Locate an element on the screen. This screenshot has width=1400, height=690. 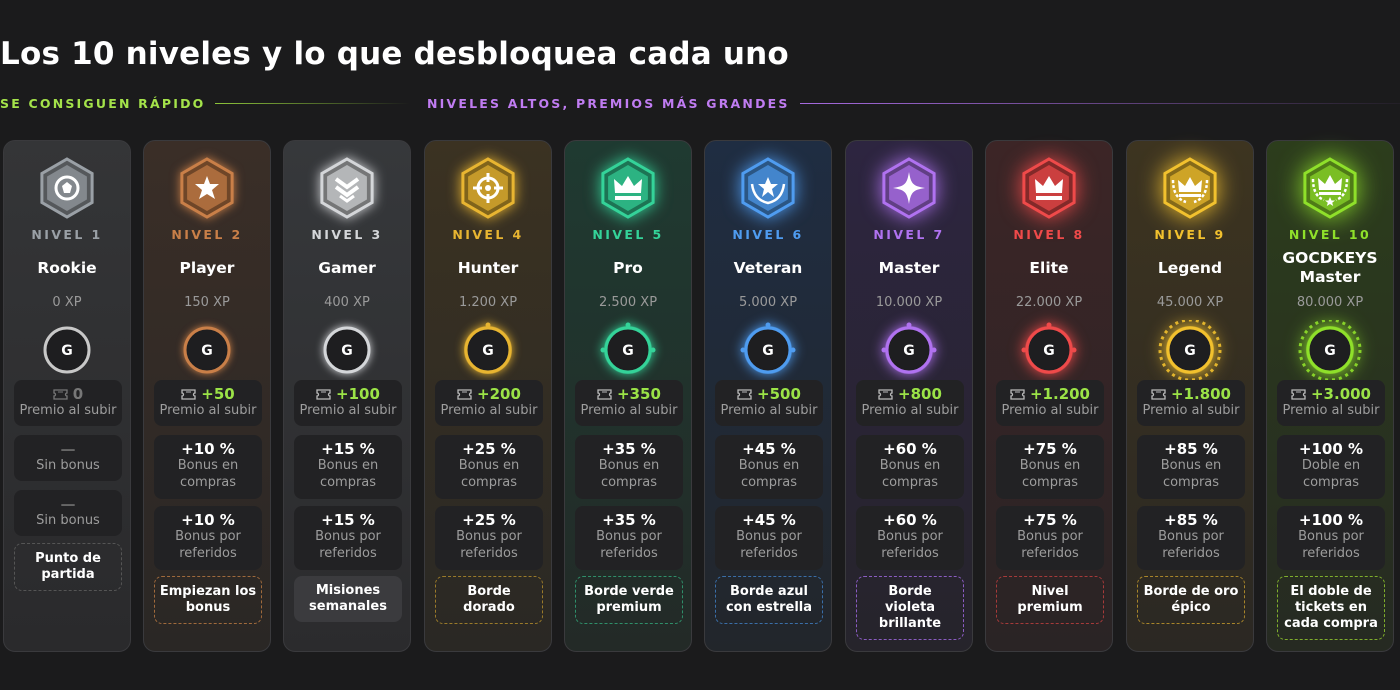
bonus-ref-box: — Sin bonus is located at coordinates (68, 513).